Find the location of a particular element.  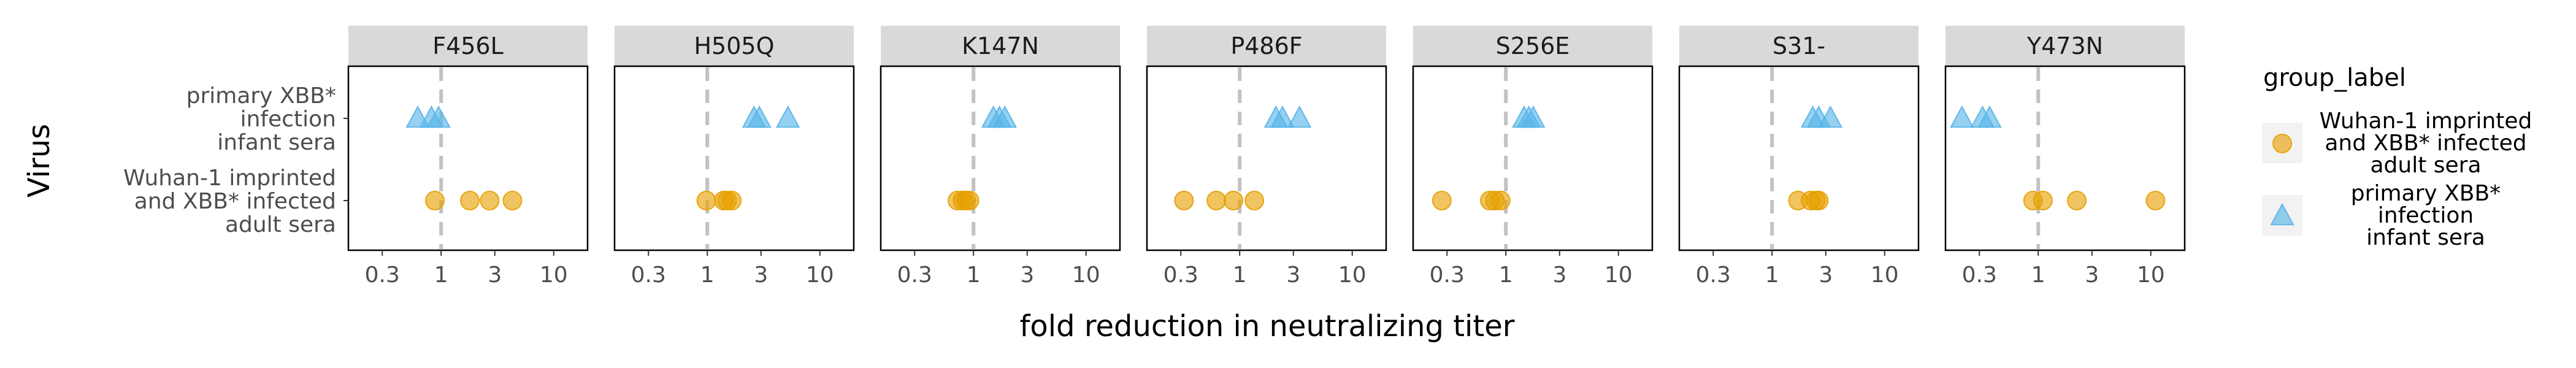

facet-label: S31- is located at coordinates (1799, 46).